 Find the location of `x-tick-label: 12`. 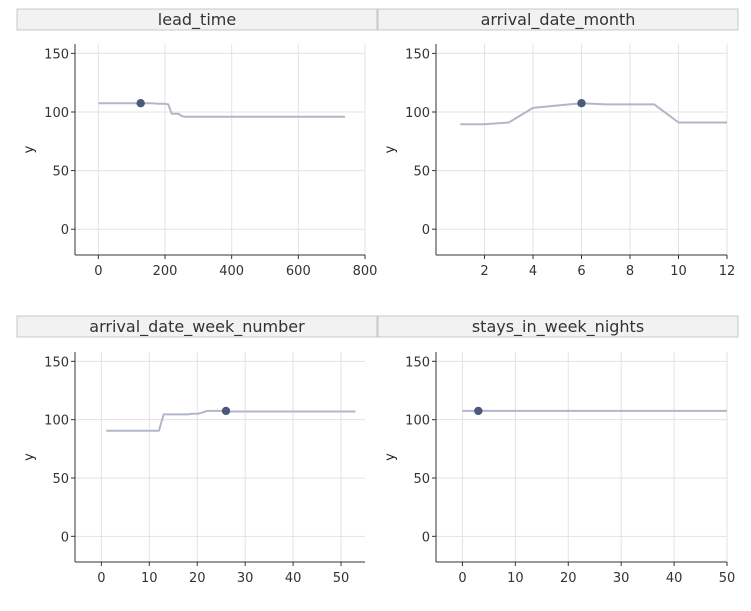

x-tick-label: 12 is located at coordinates (727, 271).